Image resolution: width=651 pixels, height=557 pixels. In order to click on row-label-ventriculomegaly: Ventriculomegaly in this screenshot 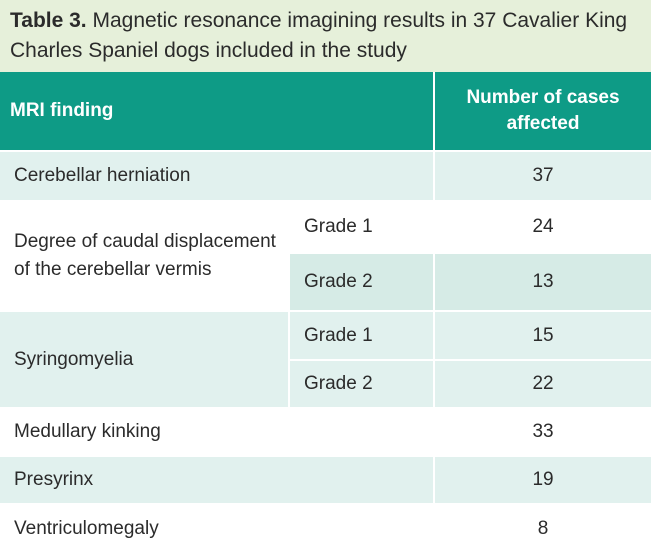, I will do `click(217, 529)`.